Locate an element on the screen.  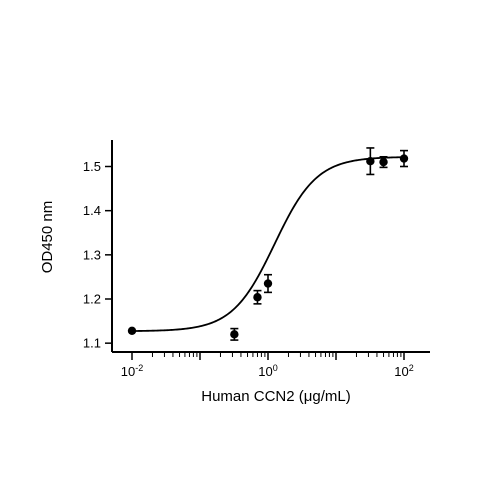
x-tick-label: 10⁰ is located at coordinates (267, 371).